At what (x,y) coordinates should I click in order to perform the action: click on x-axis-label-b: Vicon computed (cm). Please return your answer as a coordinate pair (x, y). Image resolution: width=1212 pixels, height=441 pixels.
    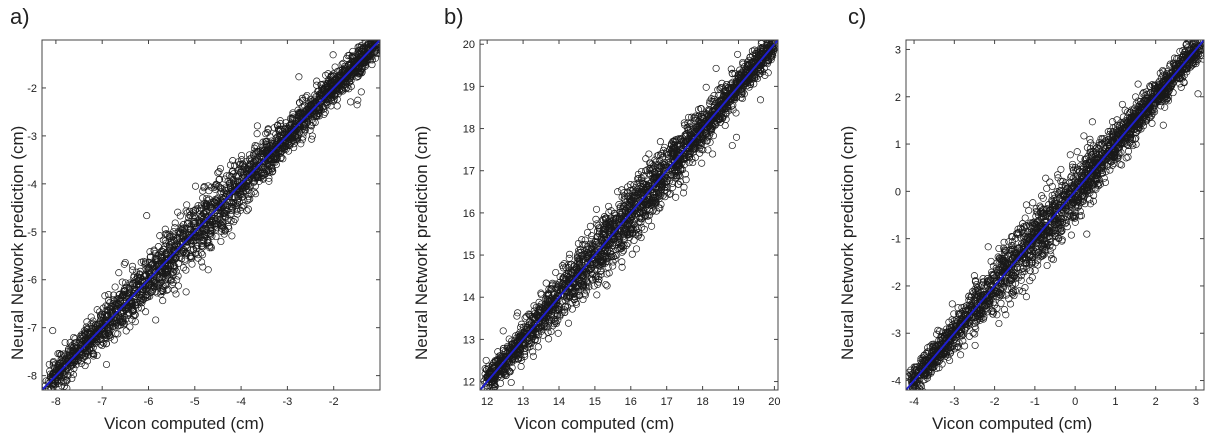
    Looking at the image, I should click on (594, 423).